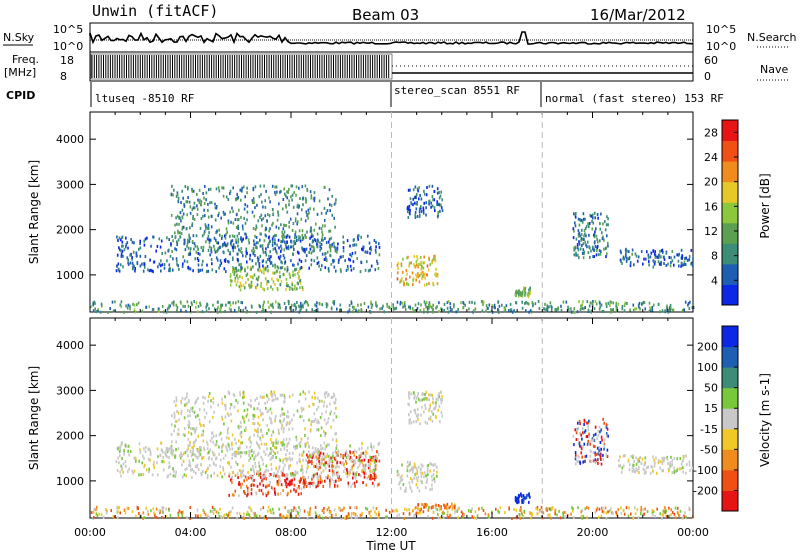  What do you see at coordinates (70, 139) in the screenshot?
I see `y-tick-label: 4000` at bounding box center [70, 139].